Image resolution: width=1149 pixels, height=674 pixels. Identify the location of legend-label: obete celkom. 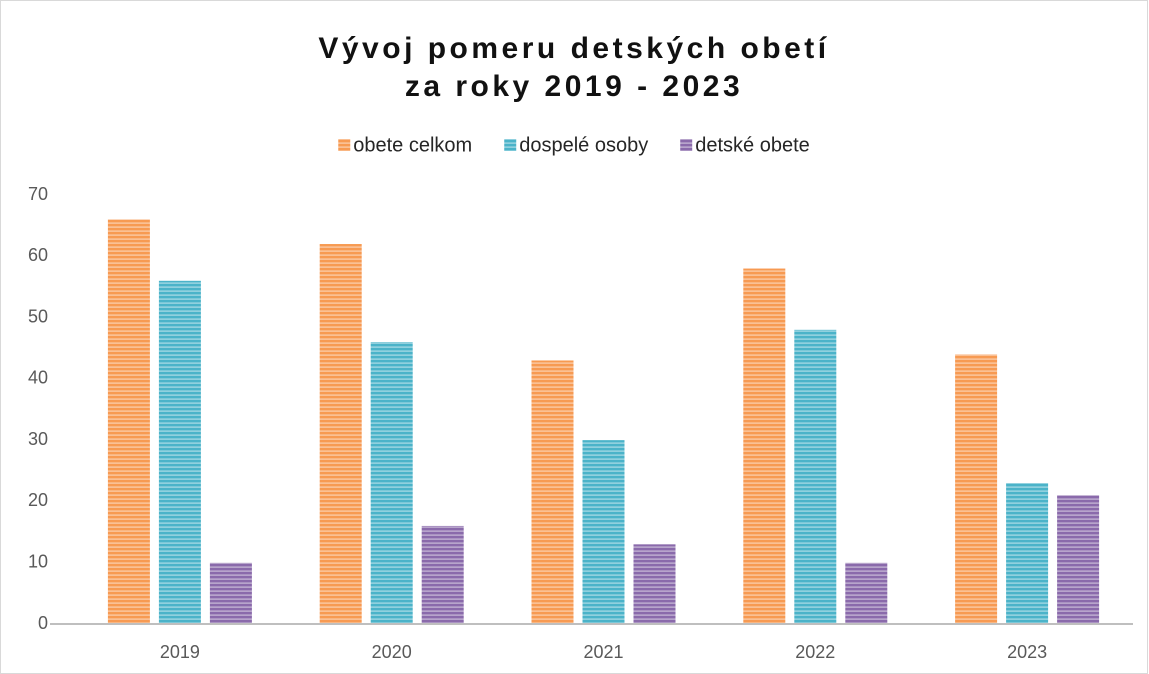
(412, 145).